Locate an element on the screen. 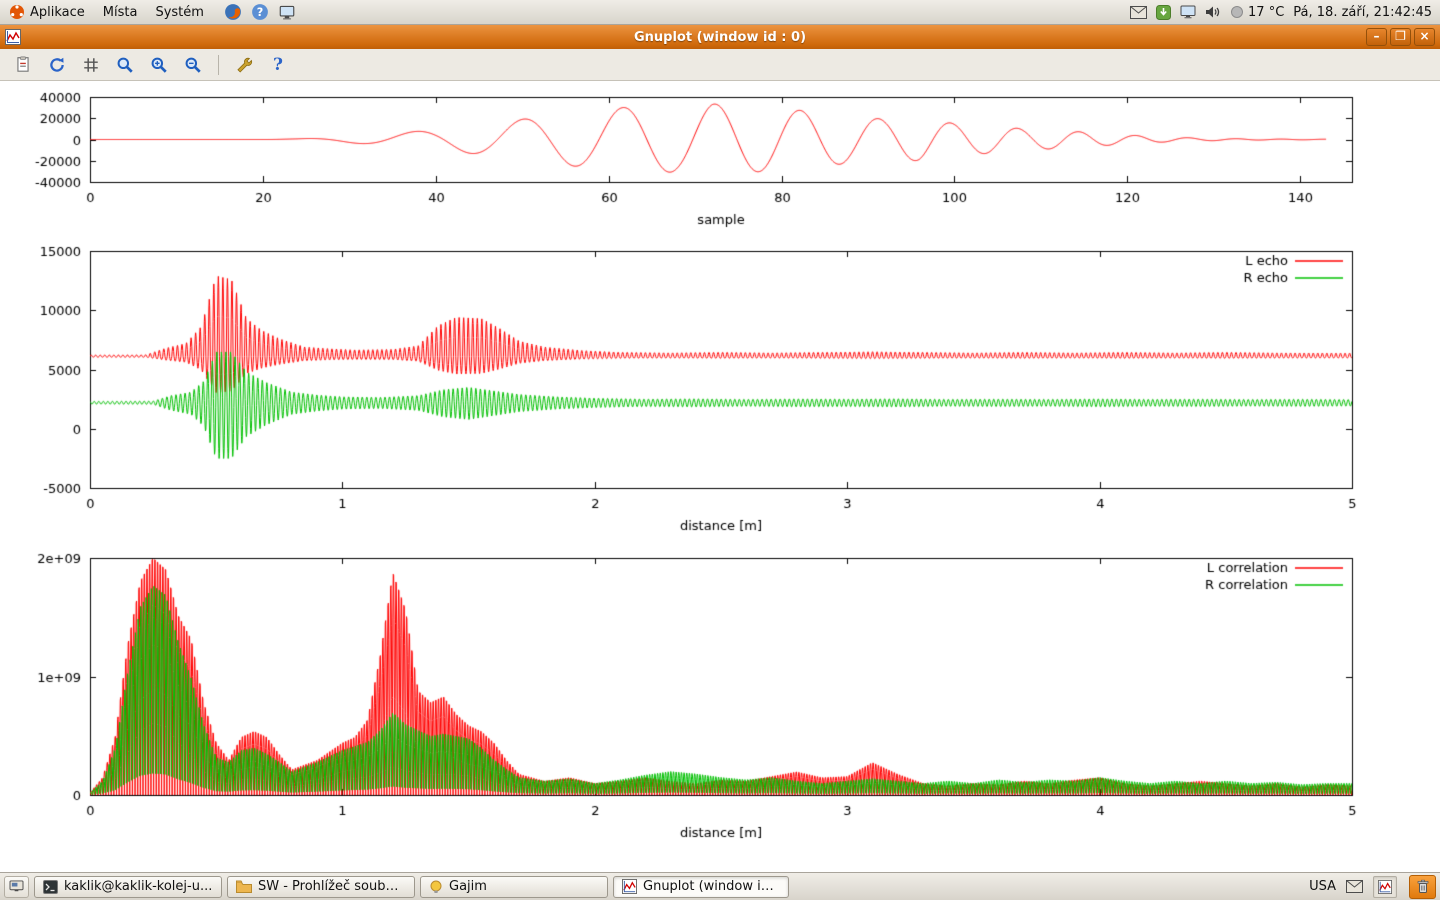 The image size is (1440, 900). toggle-grid-button is located at coordinates (91, 65).